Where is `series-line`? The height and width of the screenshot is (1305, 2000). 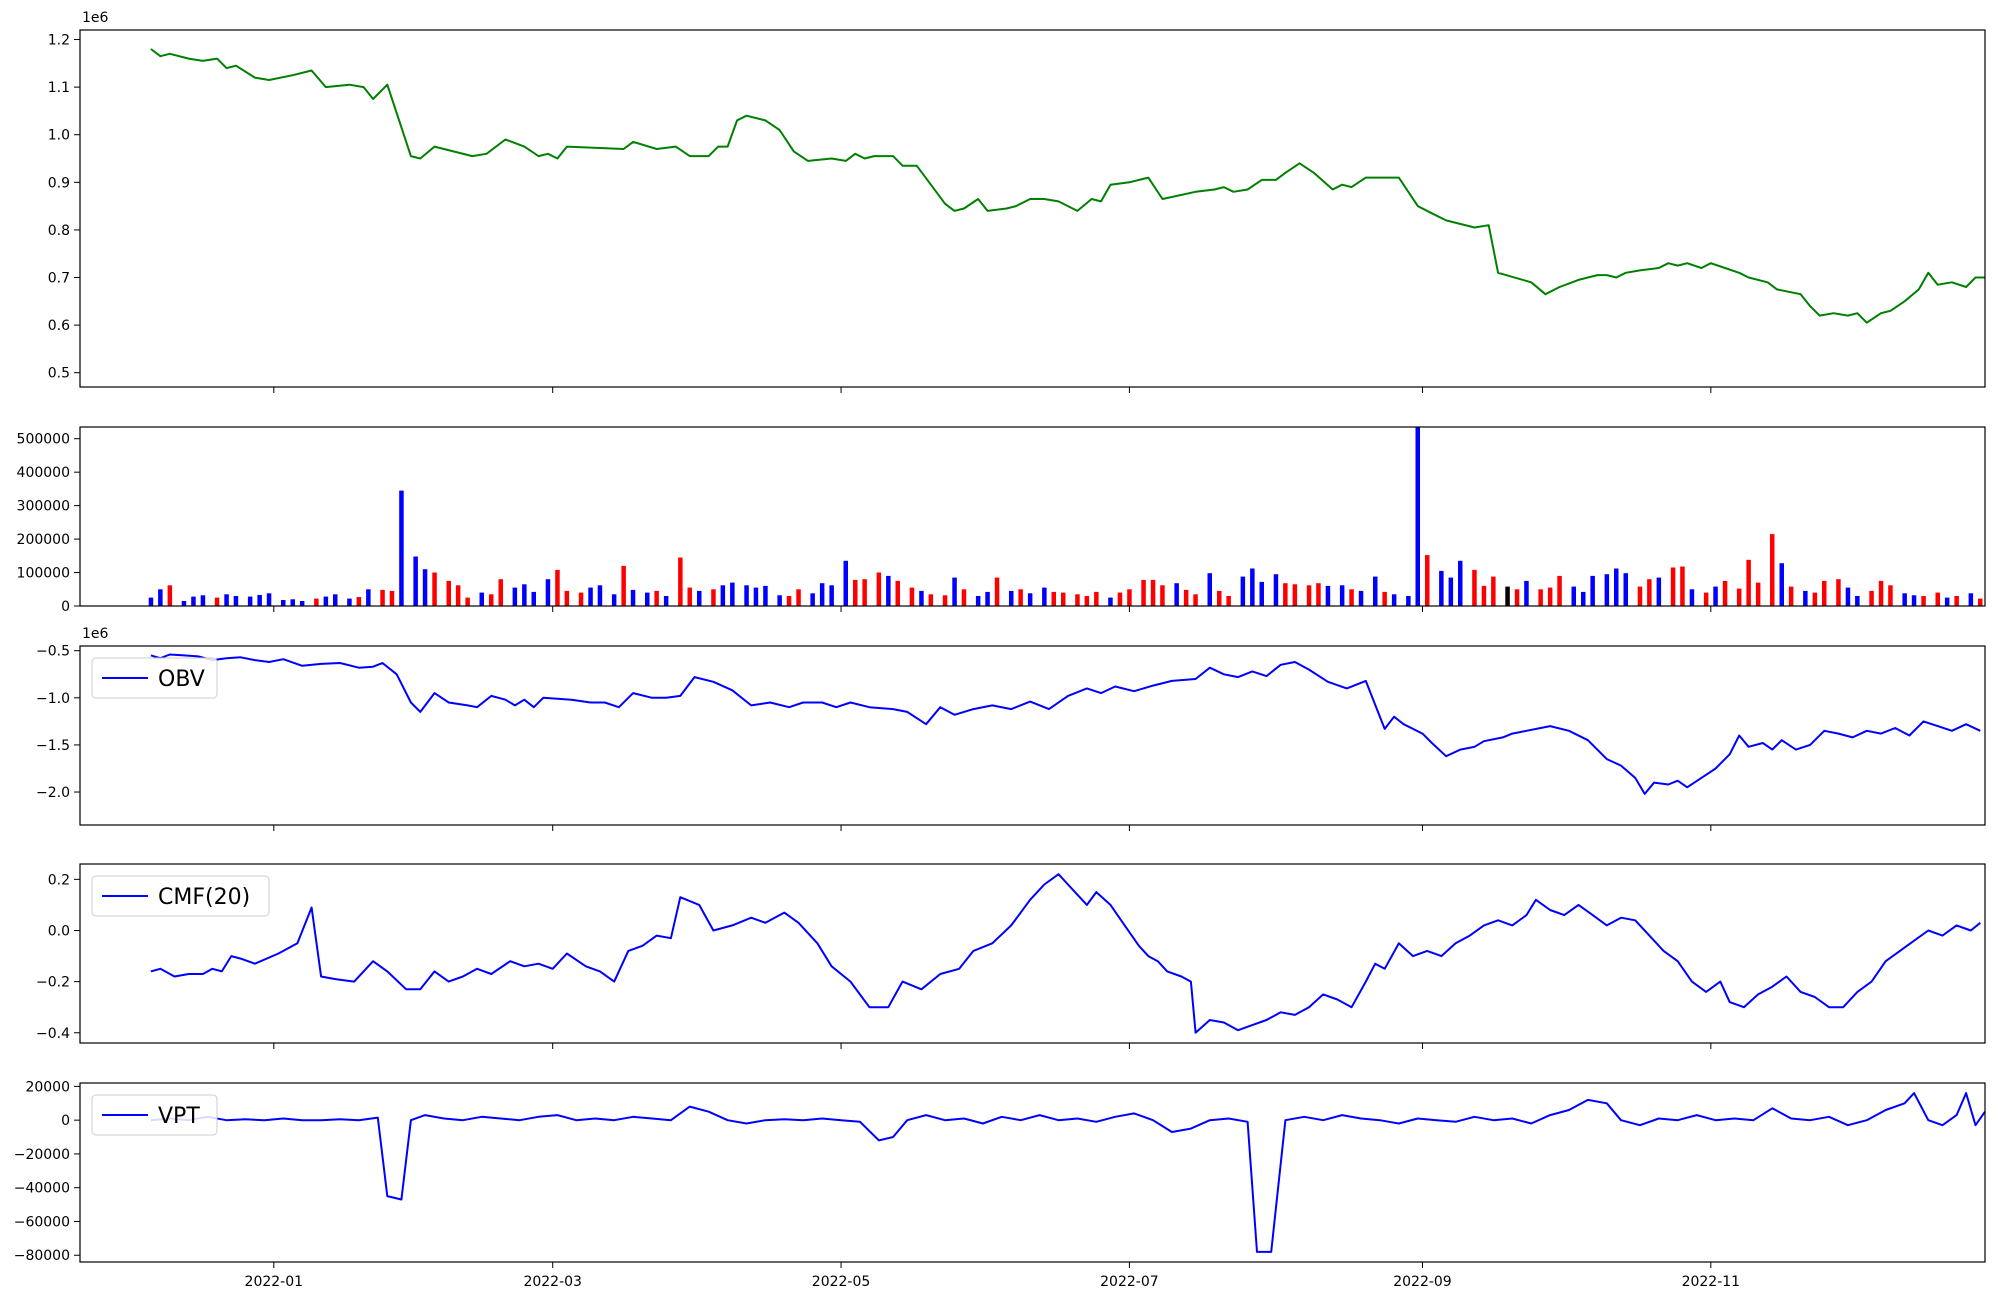
series-line is located at coordinates (1065, 724).